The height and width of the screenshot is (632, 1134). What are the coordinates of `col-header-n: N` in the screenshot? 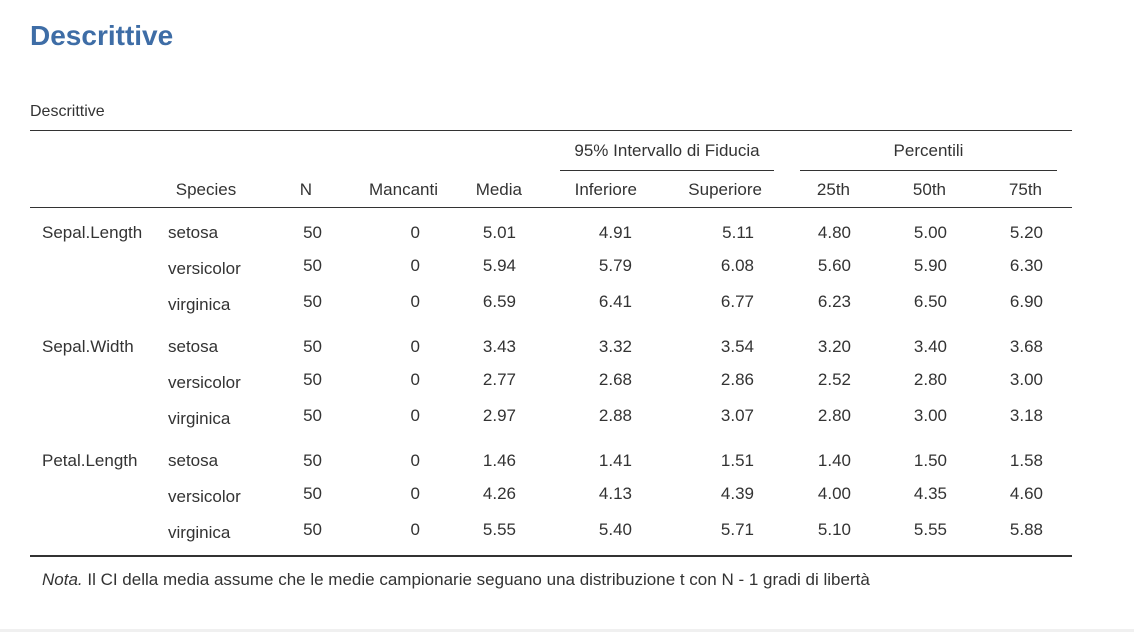 It's located at (305, 189).